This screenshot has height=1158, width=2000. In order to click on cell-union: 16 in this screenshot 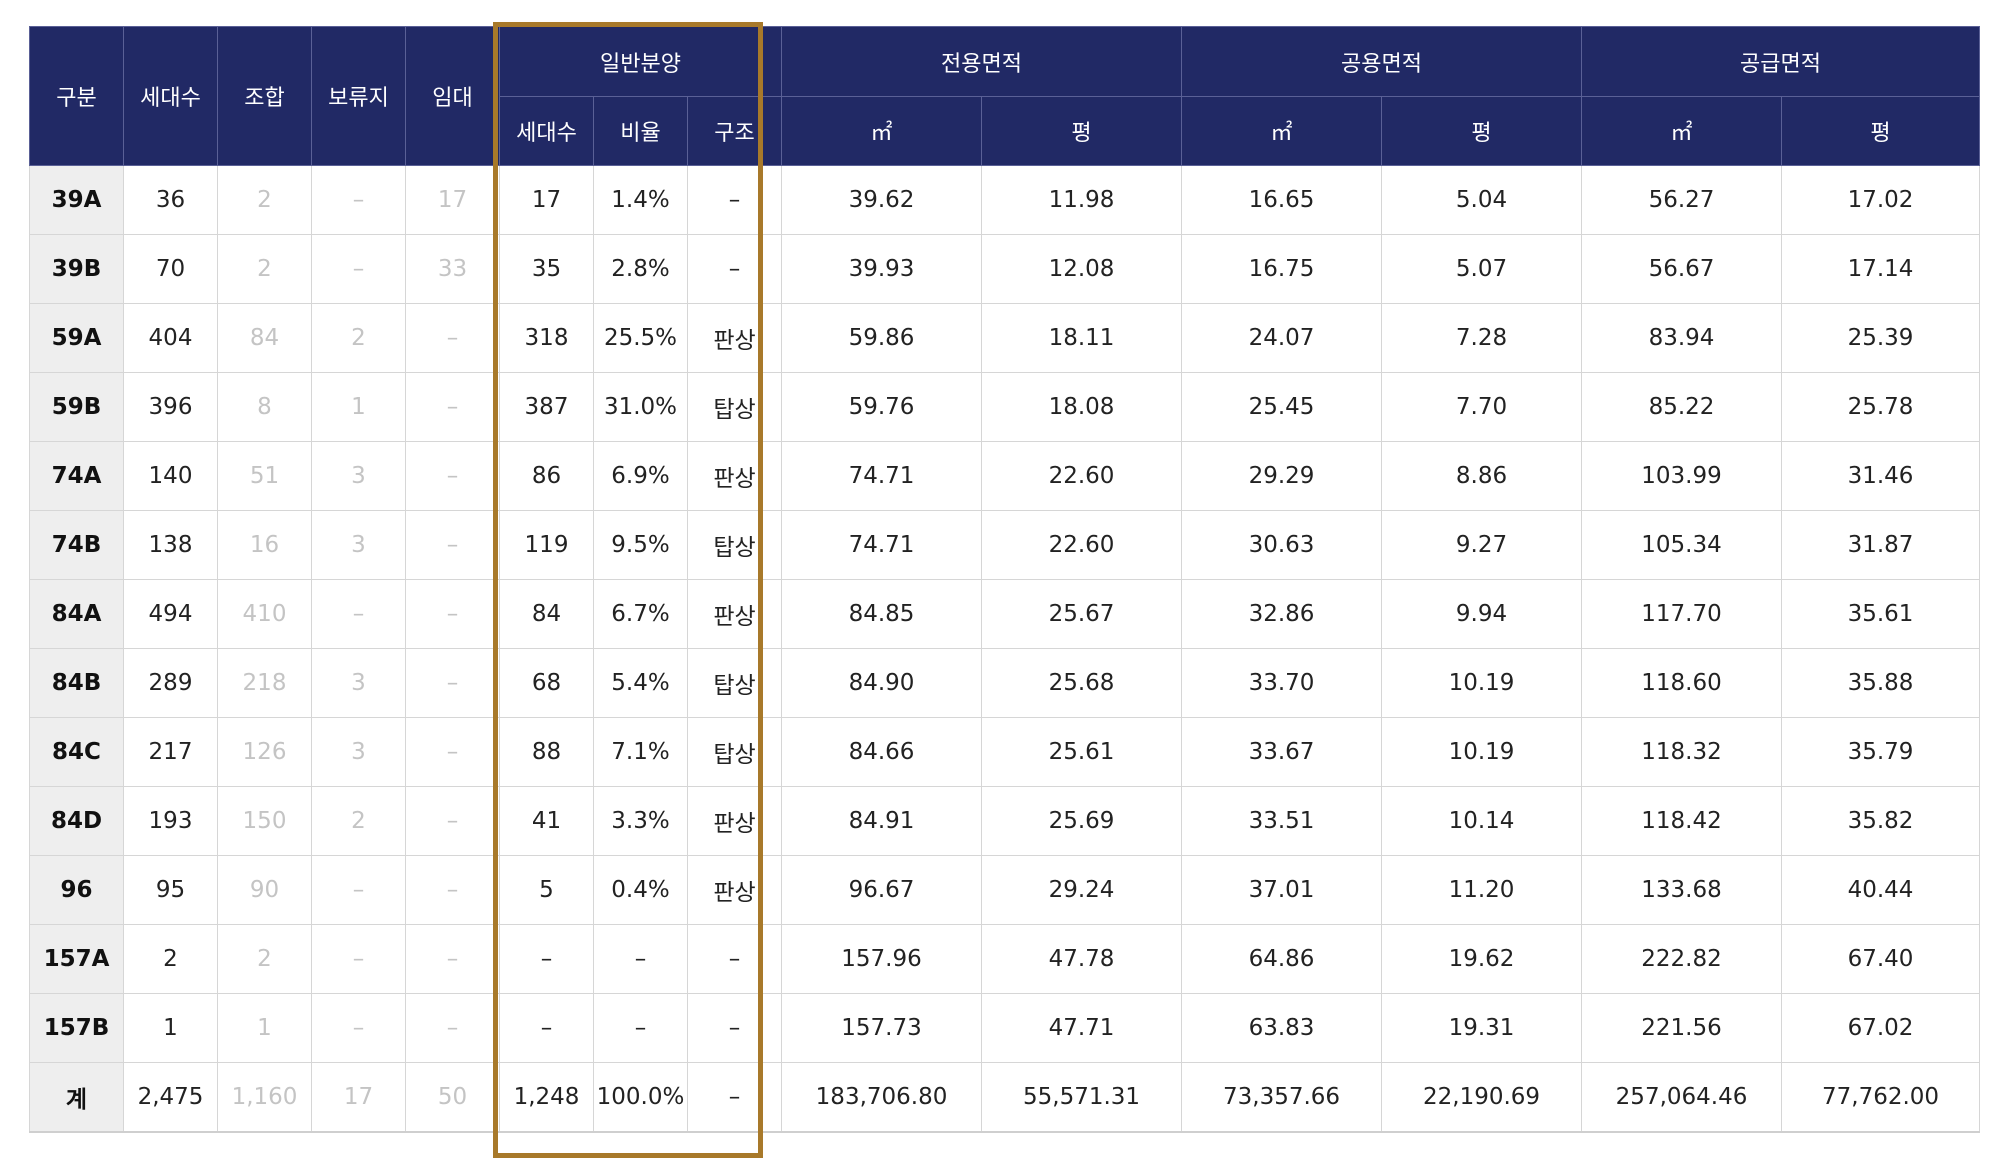, I will do `click(264, 545)`.